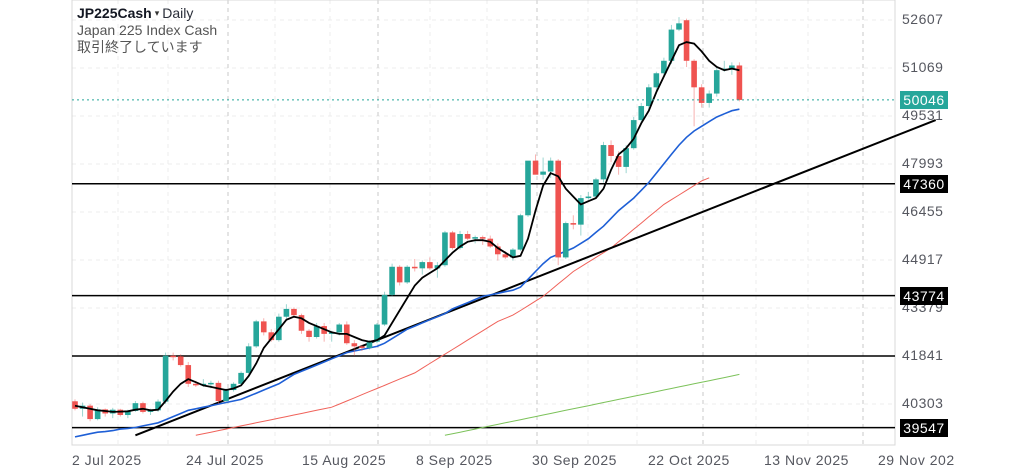 This screenshot has width=1024, height=472. What do you see at coordinates (923, 211) in the screenshot?
I see `price-tick-label: 46455` at bounding box center [923, 211].